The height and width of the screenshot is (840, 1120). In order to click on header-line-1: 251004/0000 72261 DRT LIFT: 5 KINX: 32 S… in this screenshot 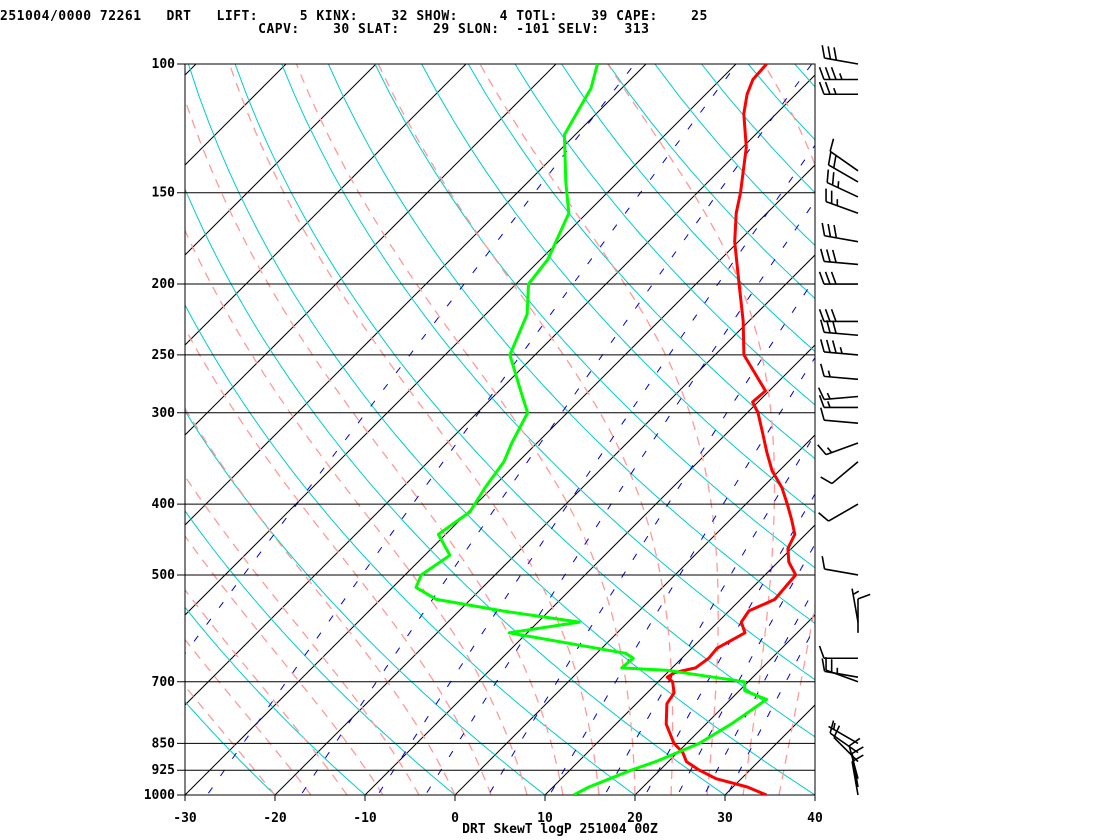, I will do `click(354, 16)`.